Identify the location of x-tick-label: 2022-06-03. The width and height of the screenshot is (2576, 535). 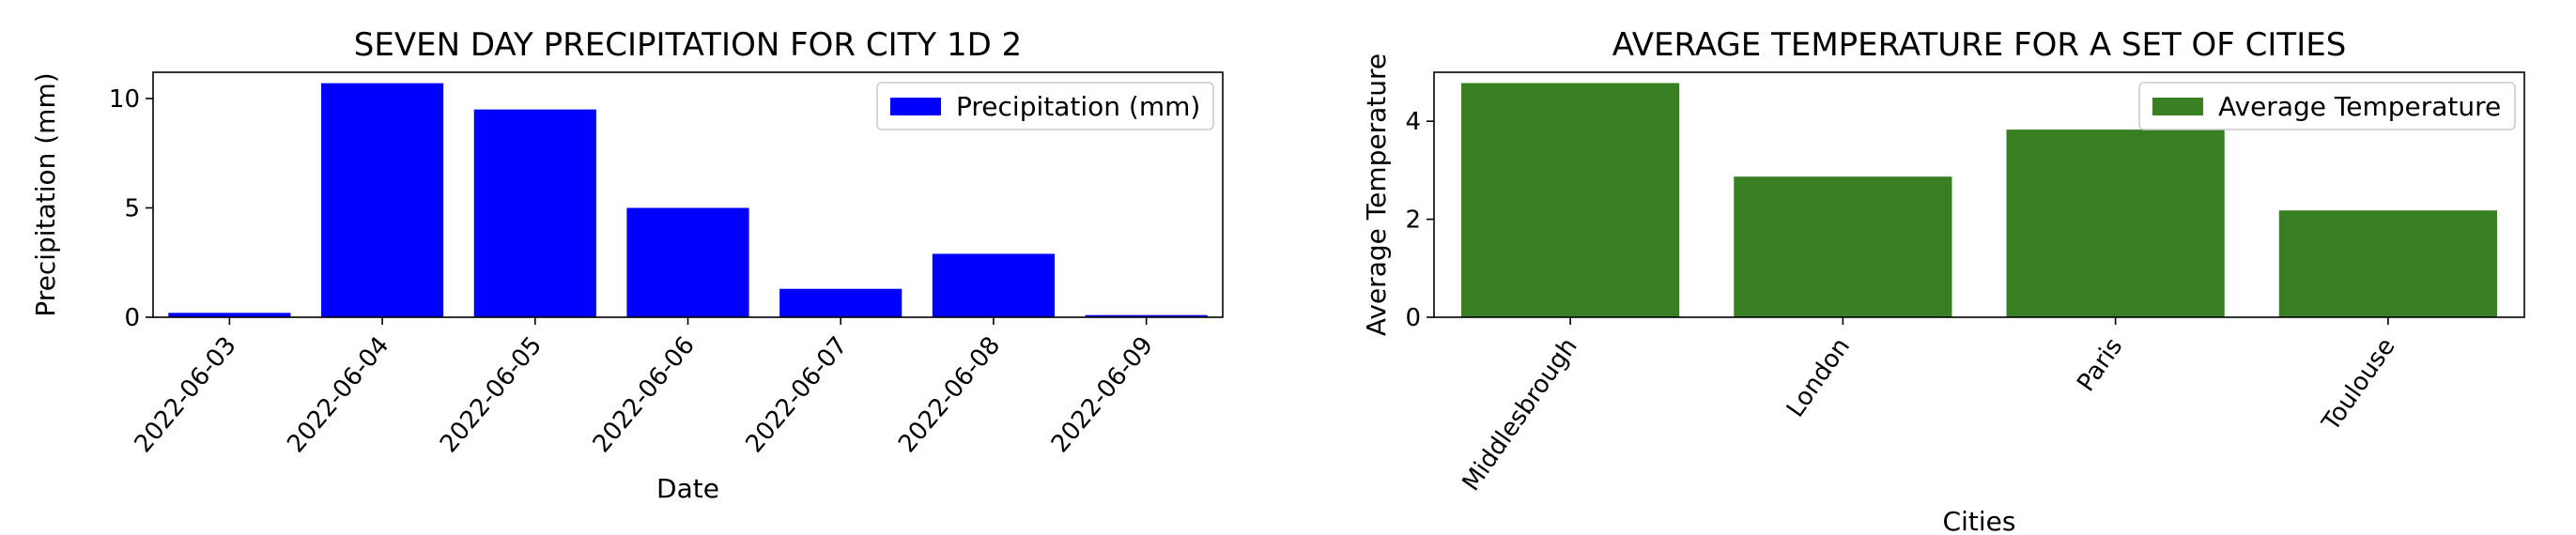
(186, 394).